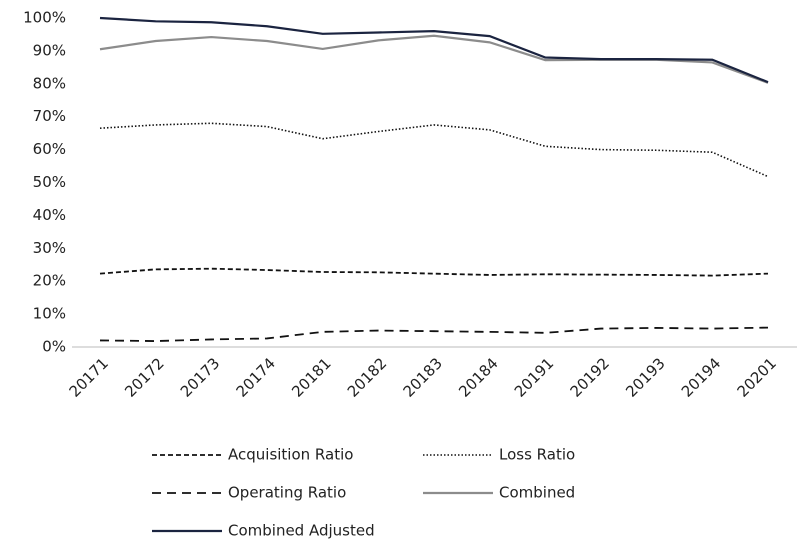 This screenshot has width=801, height=546. Describe the element at coordinates (645, 377) in the screenshot. I see `x-tick-label: 20193` at that location.